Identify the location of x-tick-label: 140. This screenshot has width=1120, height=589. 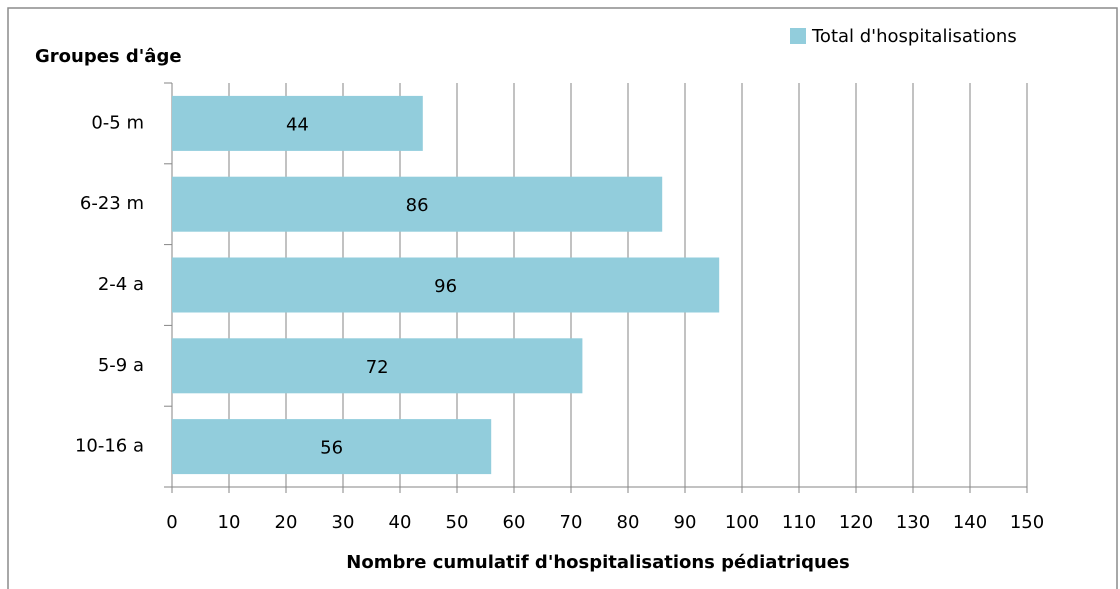
(970, 522).